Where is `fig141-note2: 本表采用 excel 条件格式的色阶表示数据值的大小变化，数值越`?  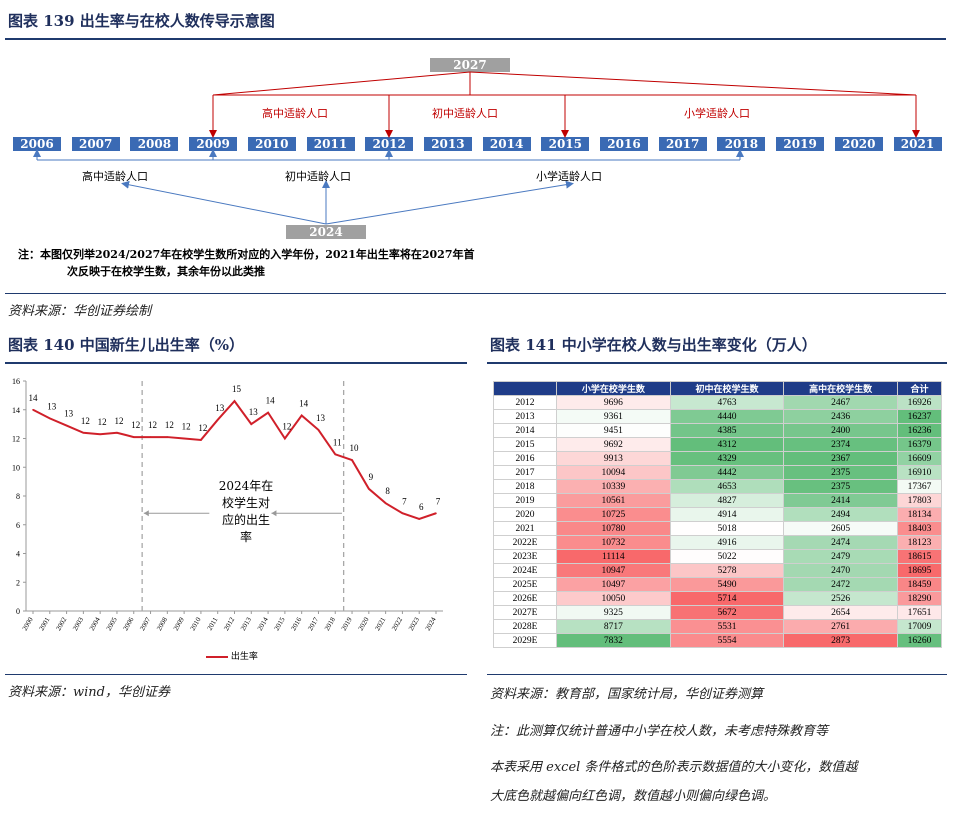 fig141-note2: 本表采用 excel 条件格式的色阶表示数据值的大小变化，数值越 is located at coordinates (674, 767).